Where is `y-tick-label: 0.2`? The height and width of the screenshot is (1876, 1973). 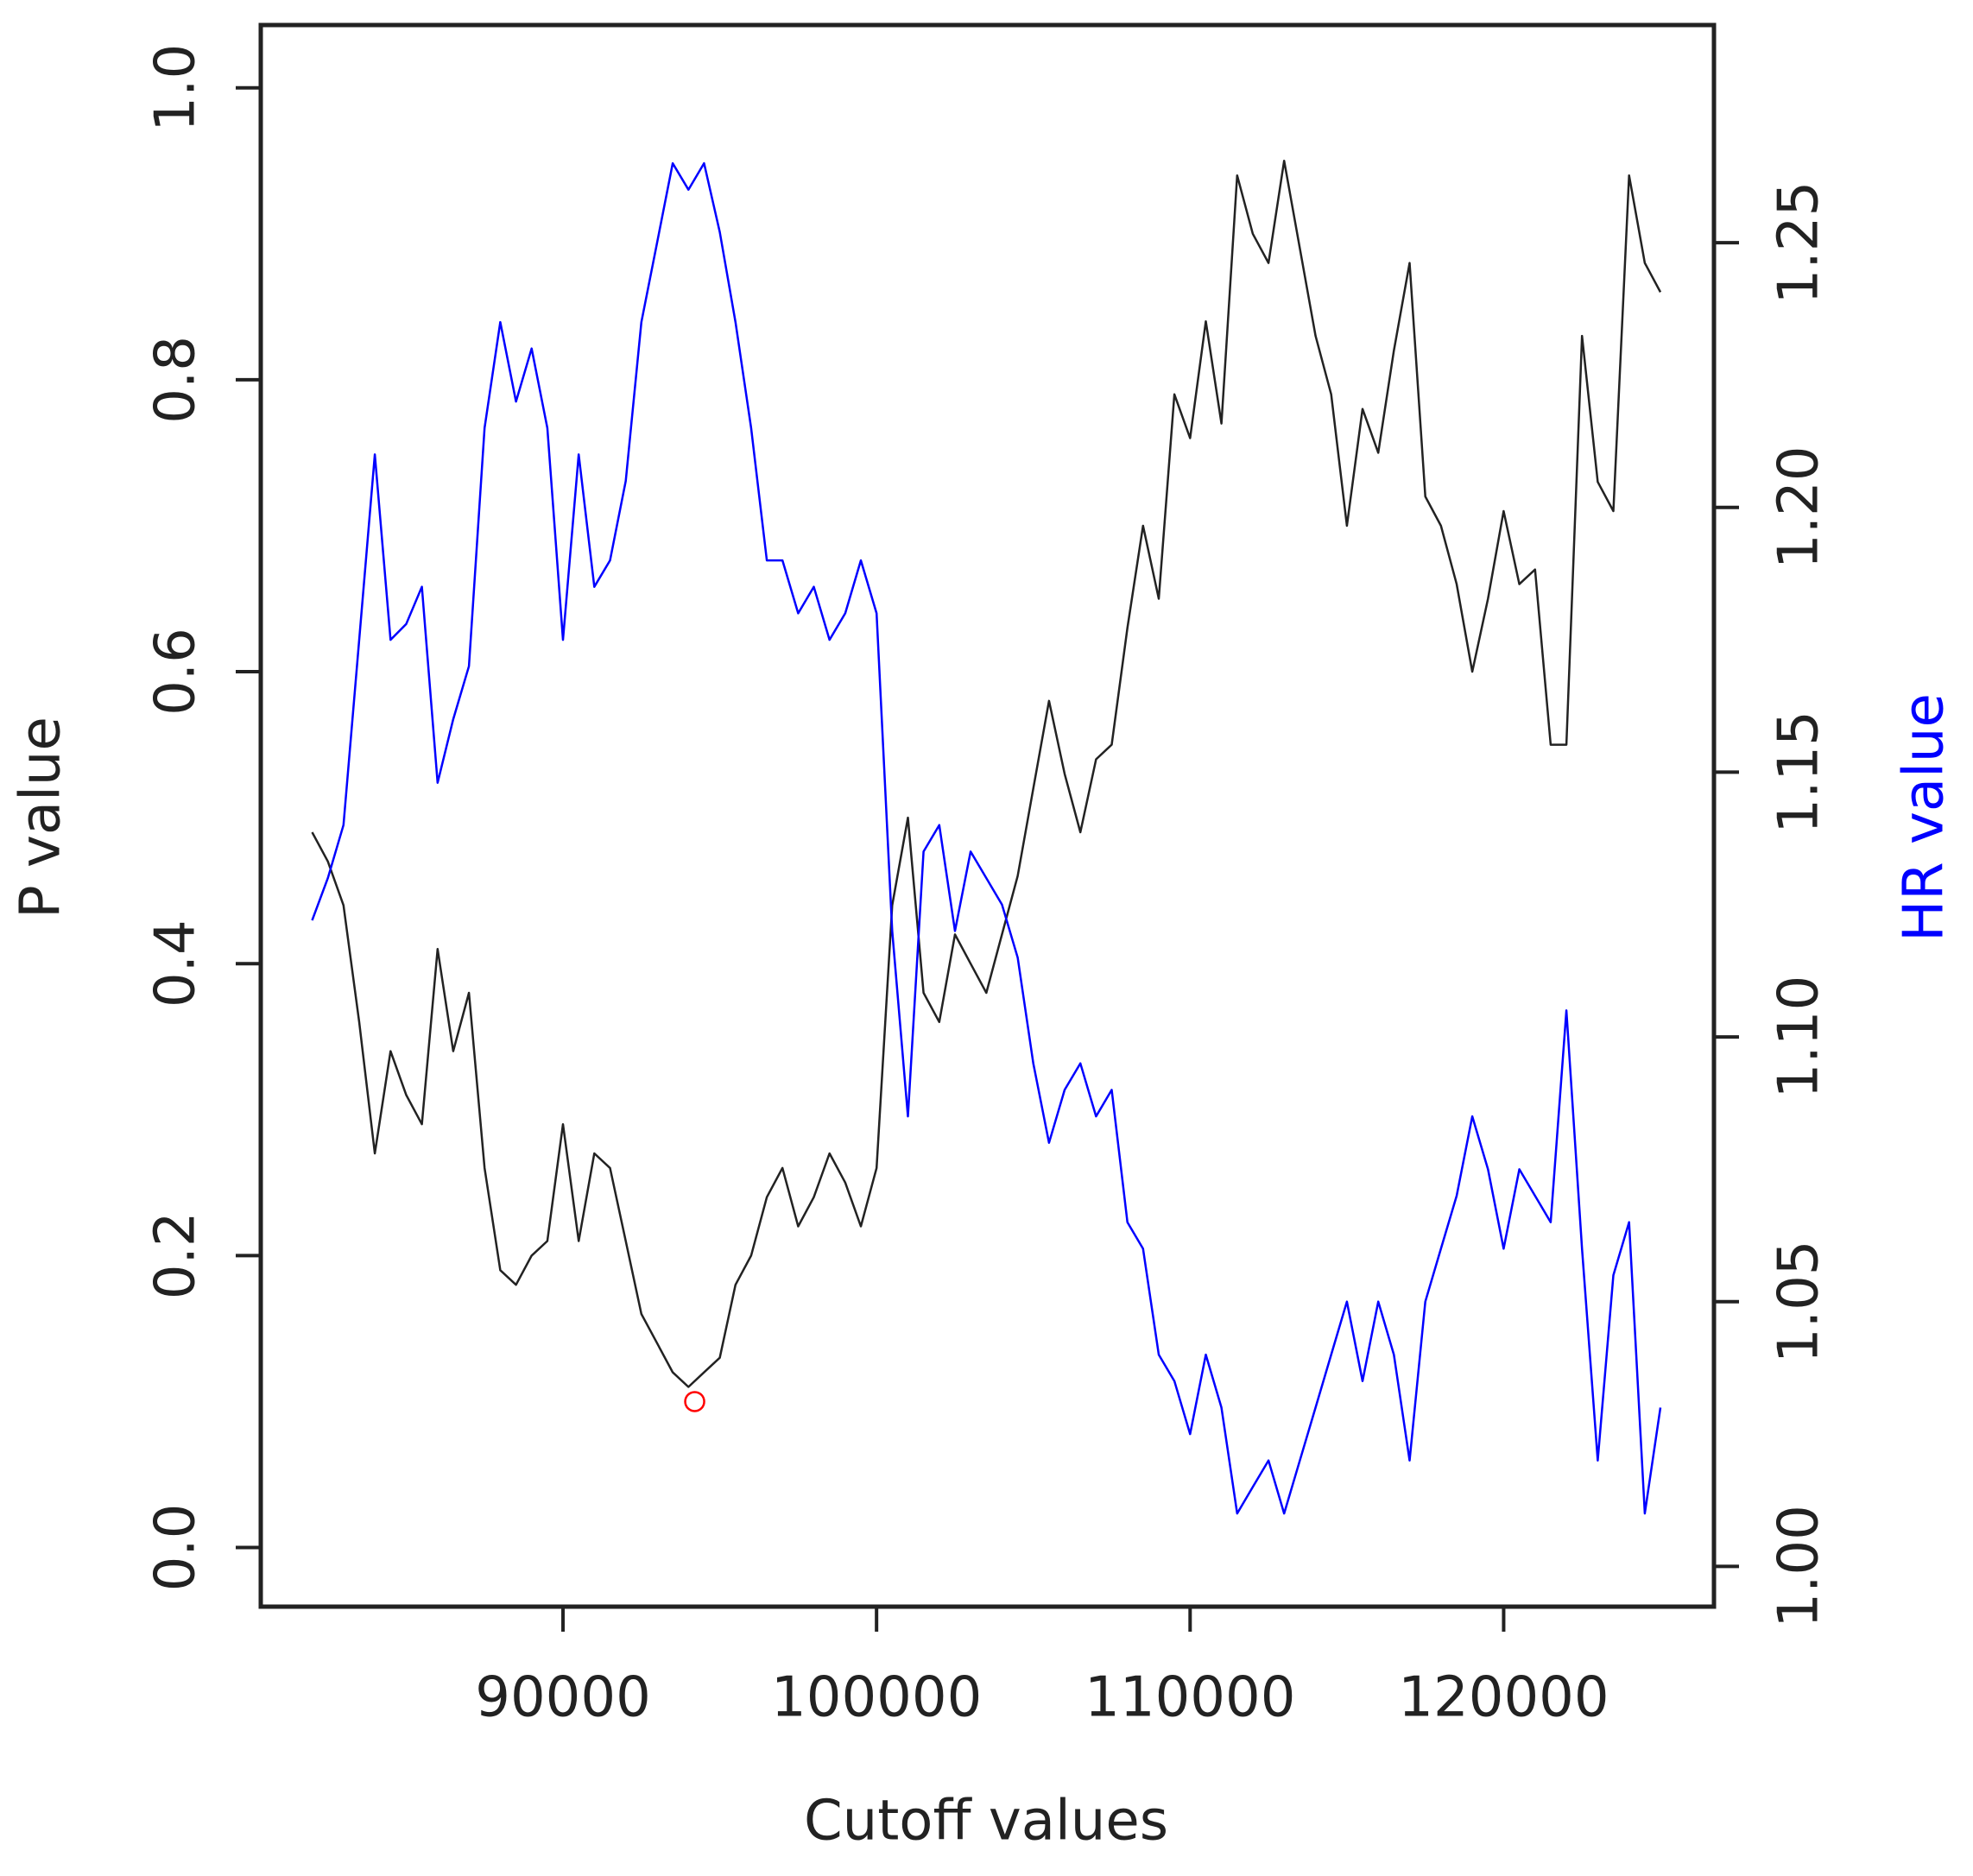 y-tick-label: 0.2 is located at coordinates (176, 1255).